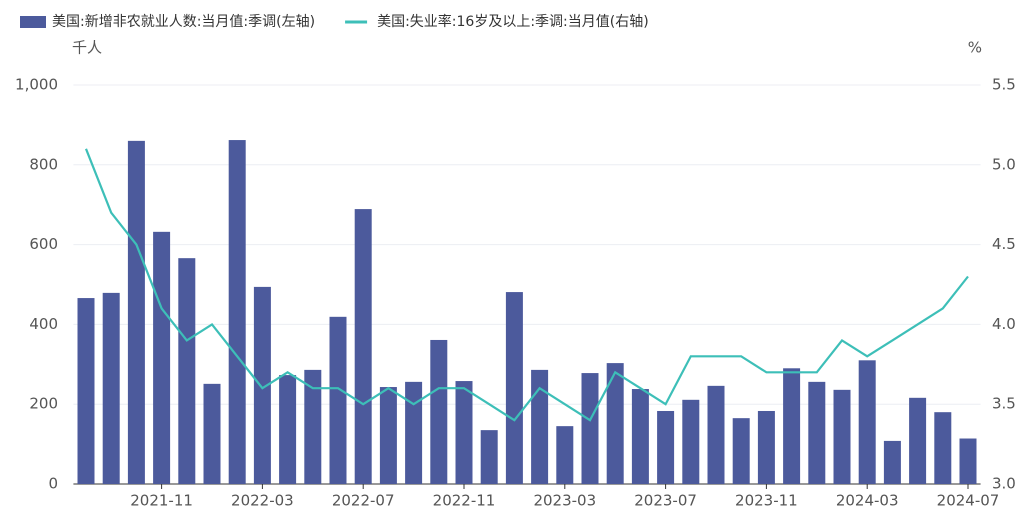 This screenshot has width=1035, height=515. What do you see at coordinates (1004, 85) in the screenshot?
I see `y2-tick-label: 5.5` at bounding box center [1004, 85].